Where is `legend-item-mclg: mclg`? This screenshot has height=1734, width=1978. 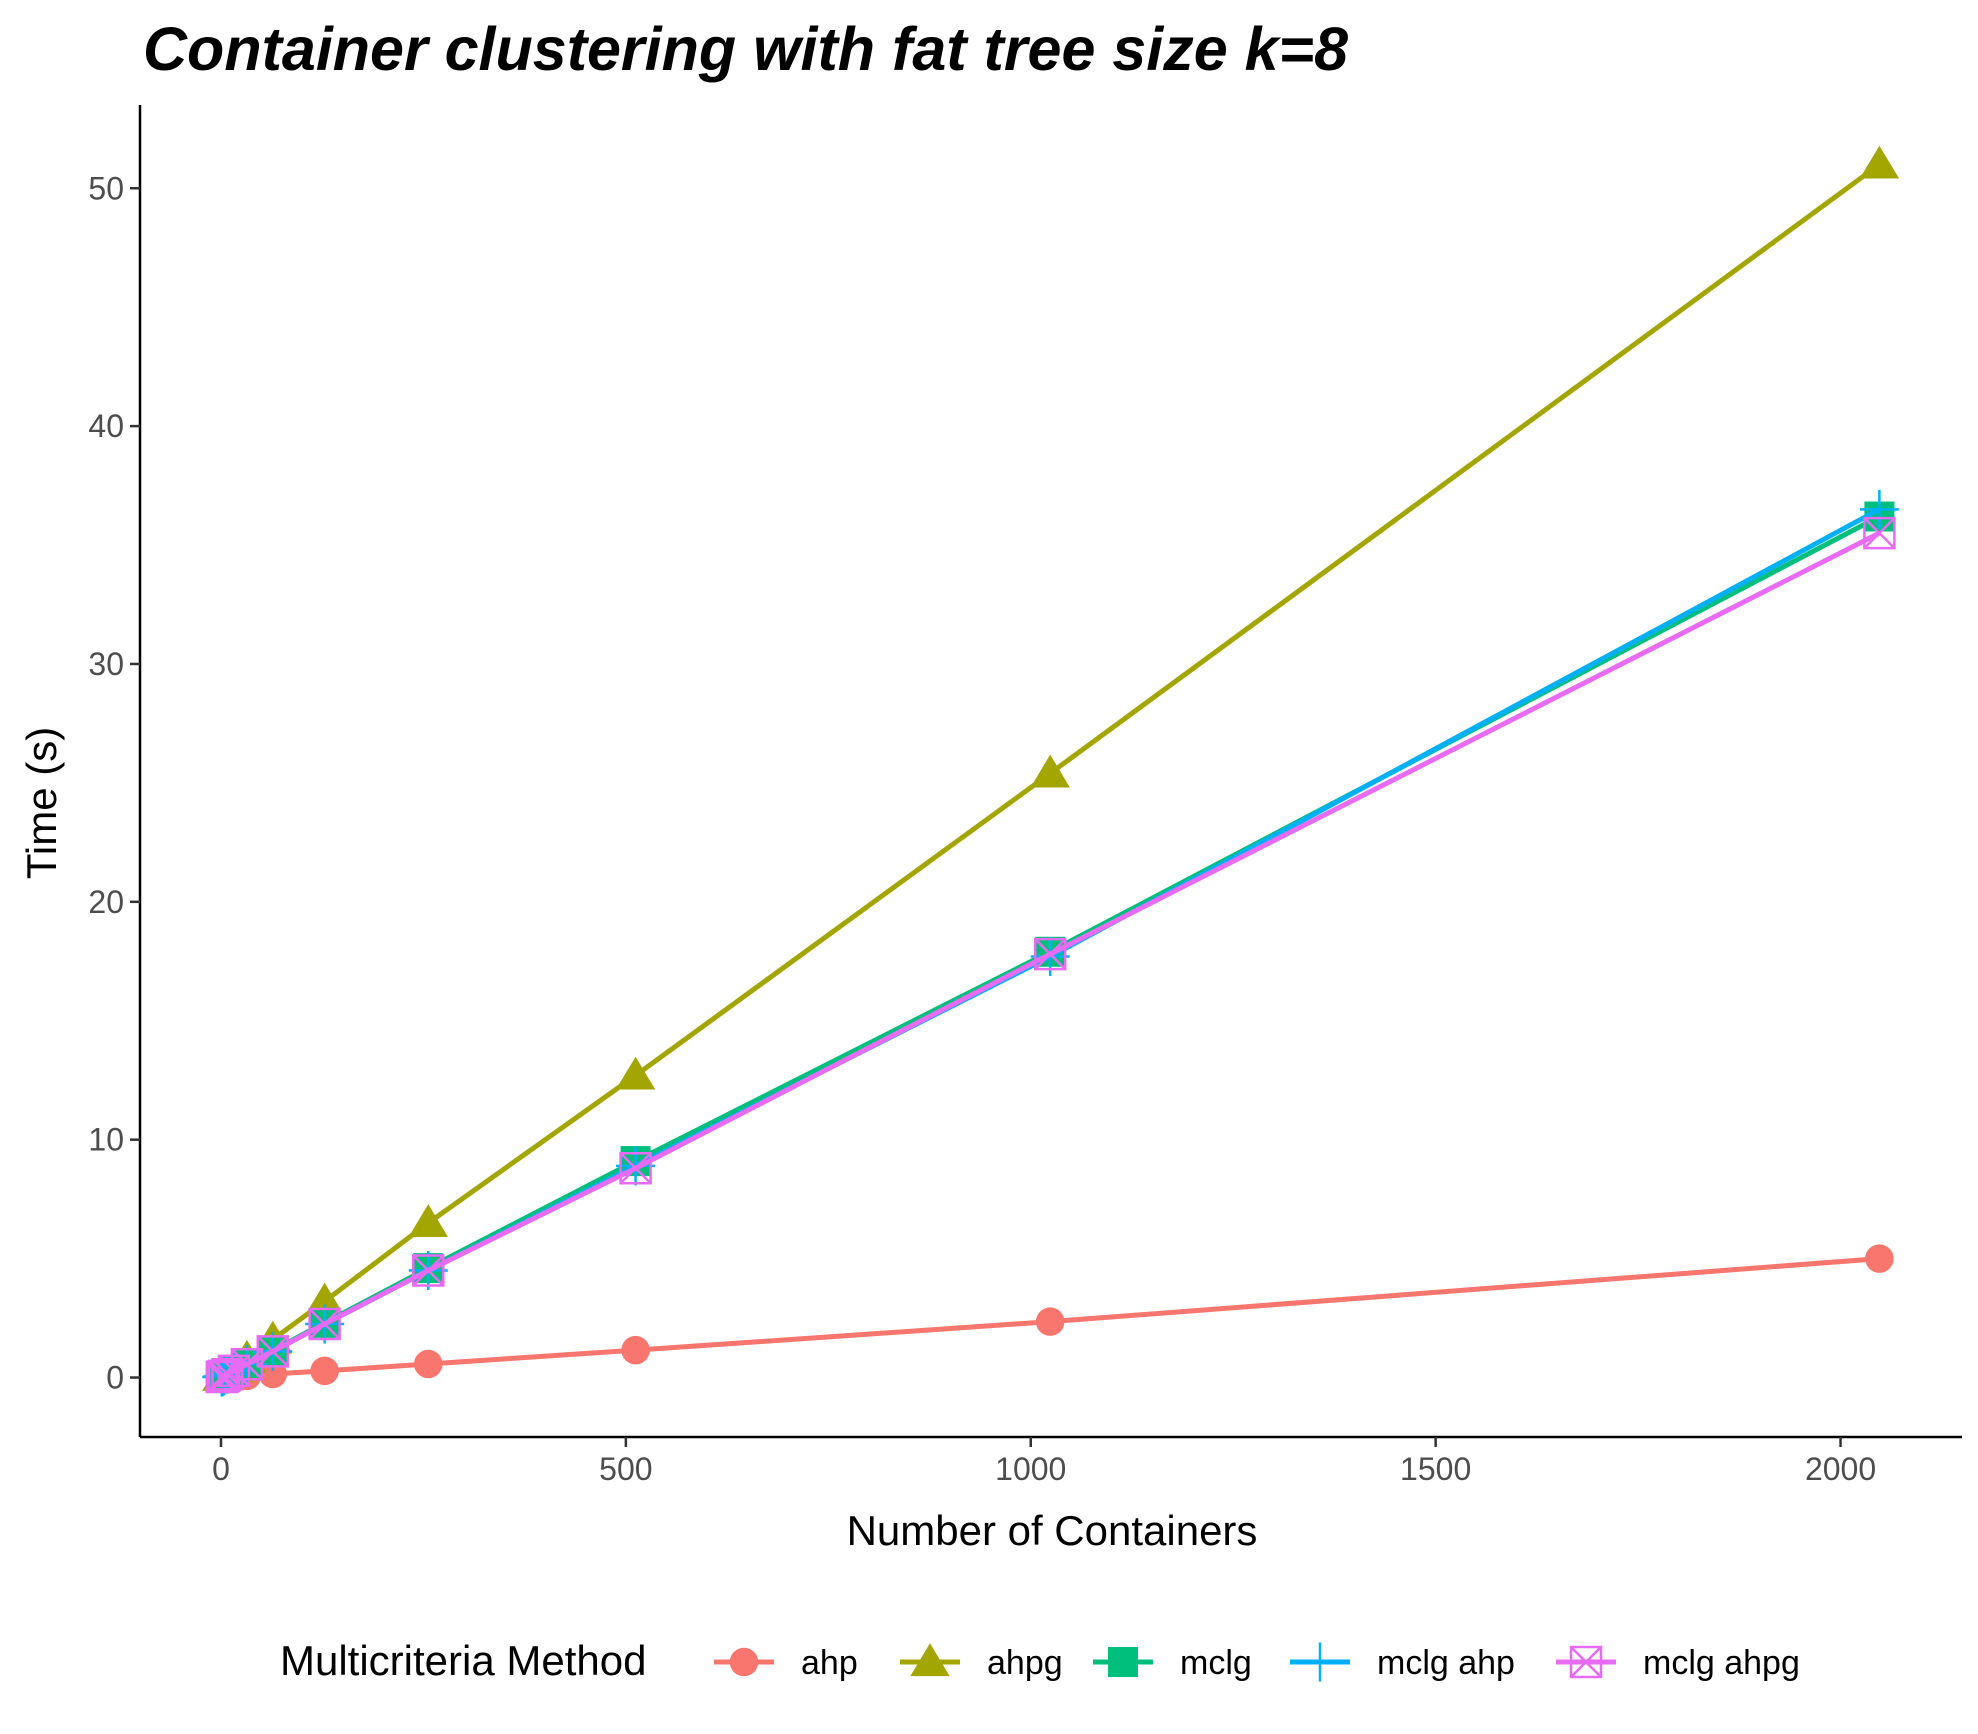
legend-item-mclg: mclg is located at coordinates (1172, 1663).